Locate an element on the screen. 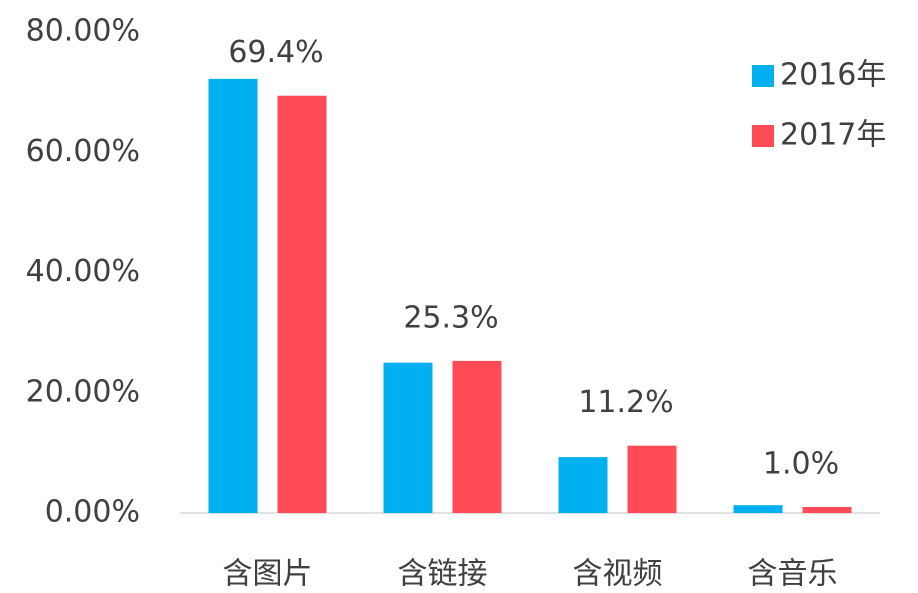  data-label: 11.2% is located at coordinates (625, 402).